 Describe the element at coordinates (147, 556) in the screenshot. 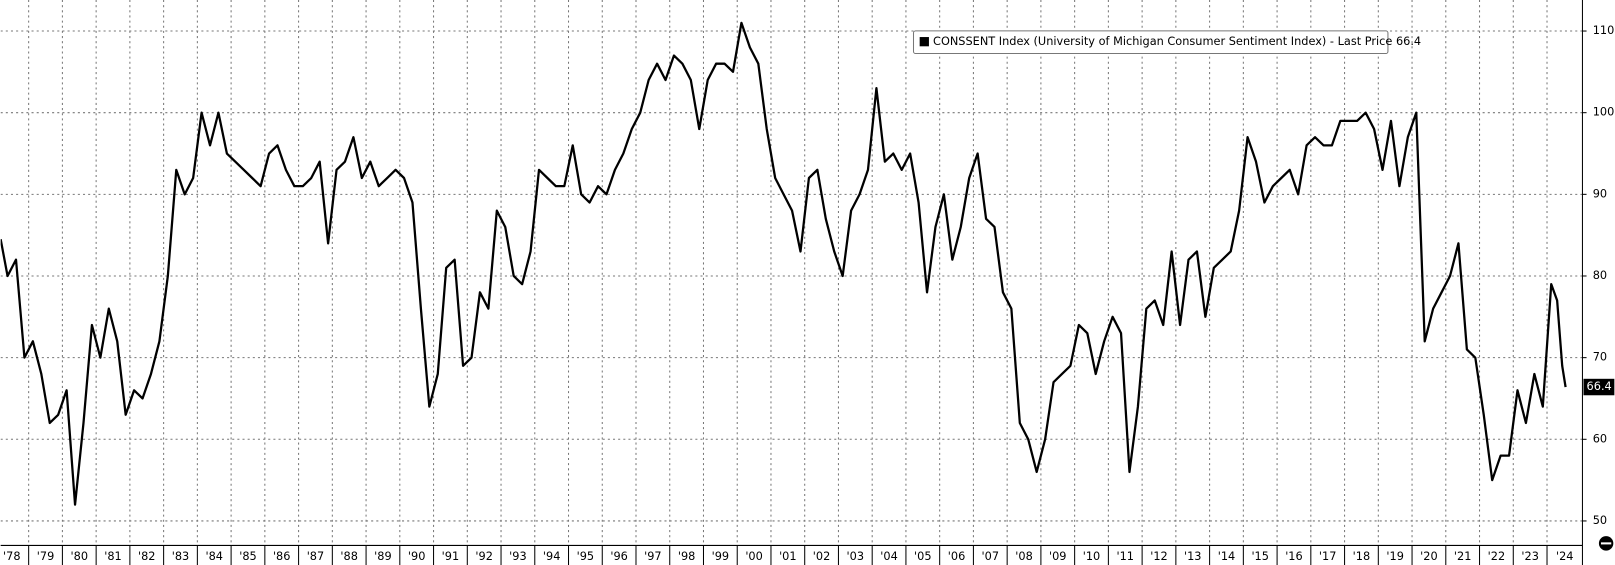

I see `x-tick-label: '82` at that location.